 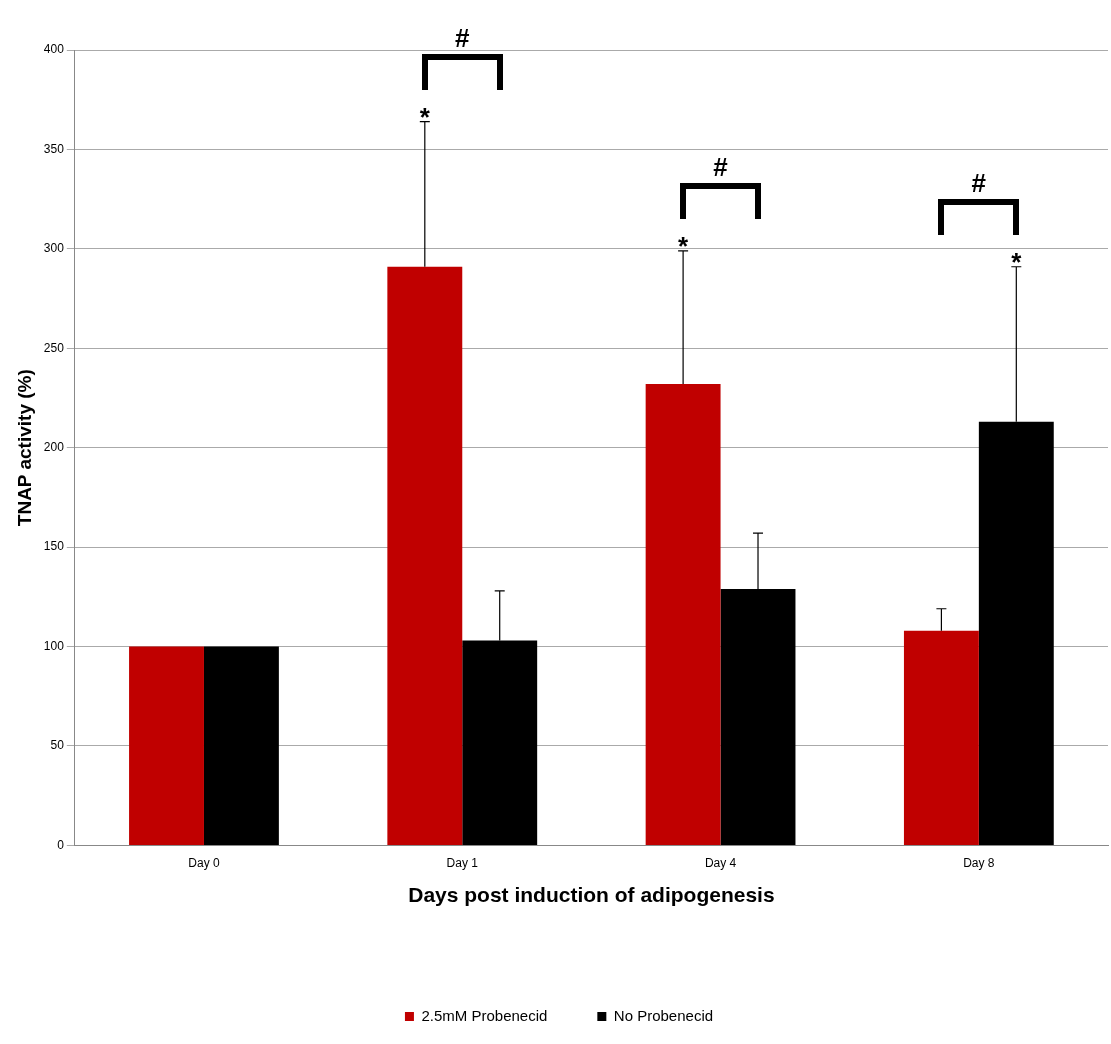 I want to click on y-tick-label: 100, so click(x=54, y=645).